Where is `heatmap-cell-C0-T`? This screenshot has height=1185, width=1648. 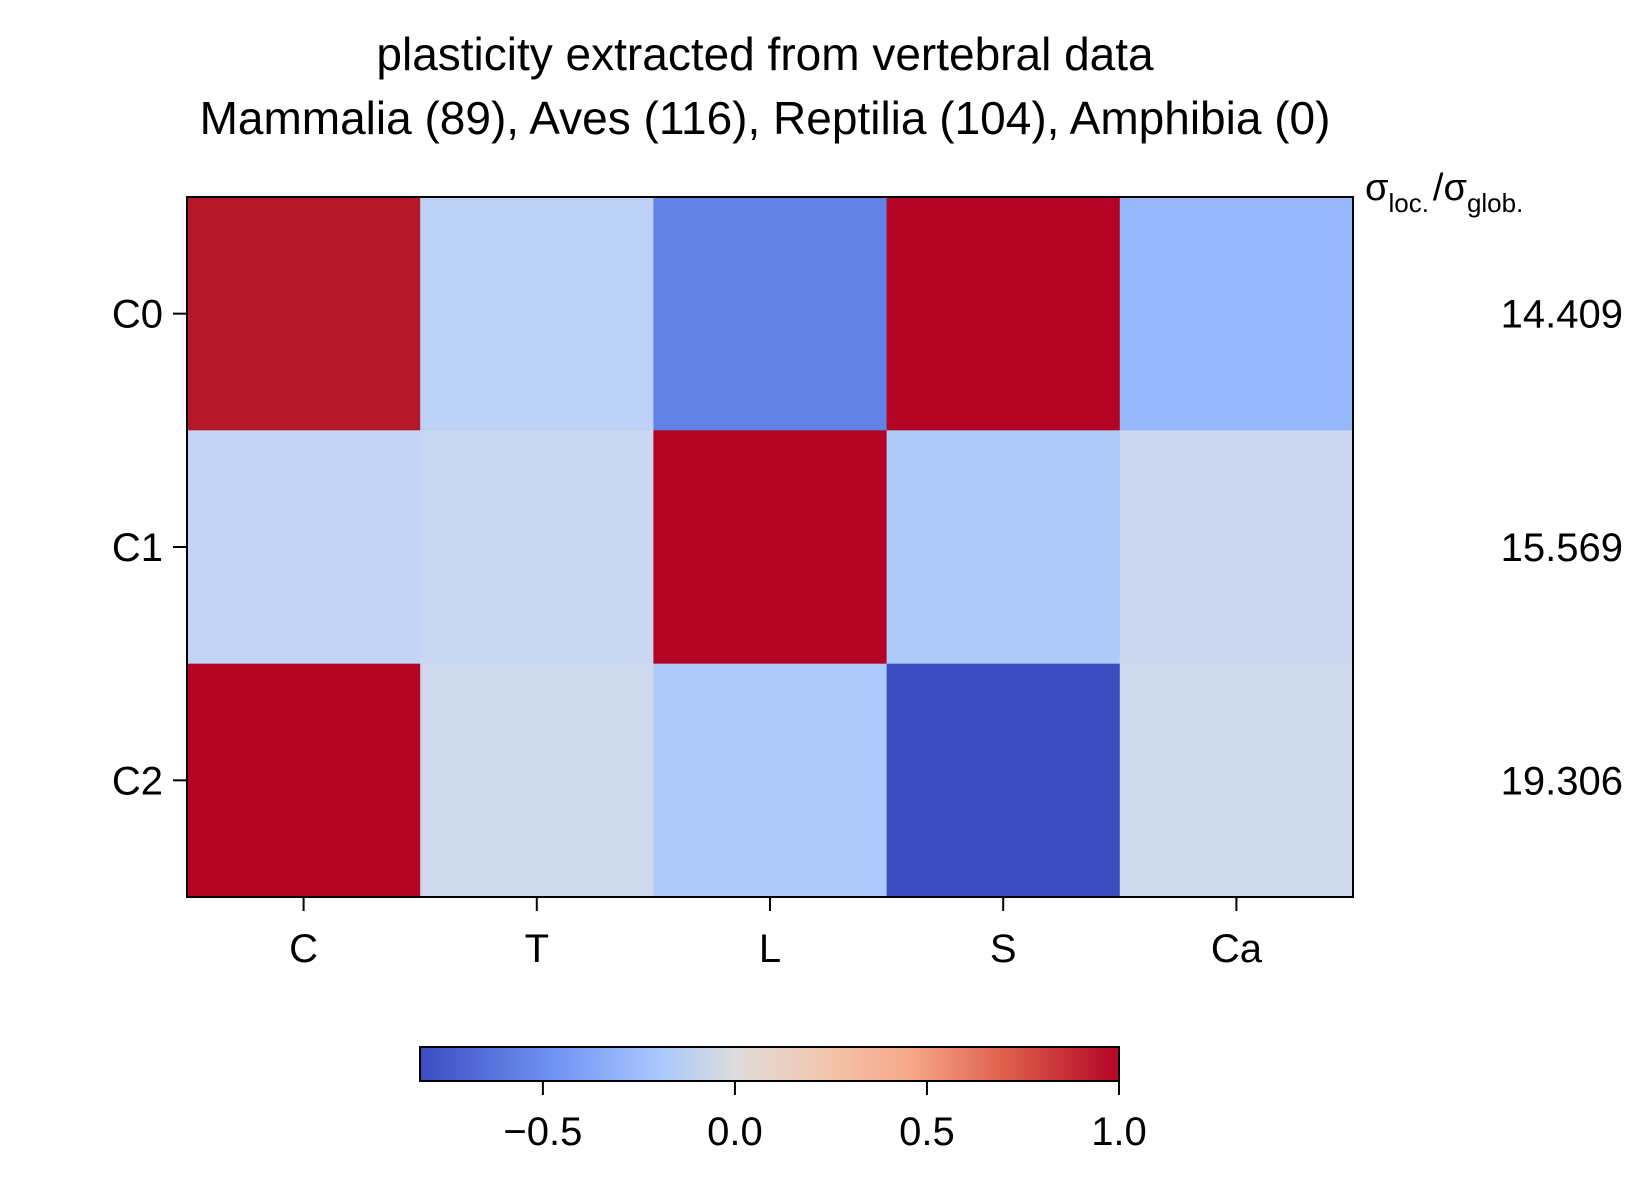 heatmap-cell-C0-T is located at coordinates (537, 314).